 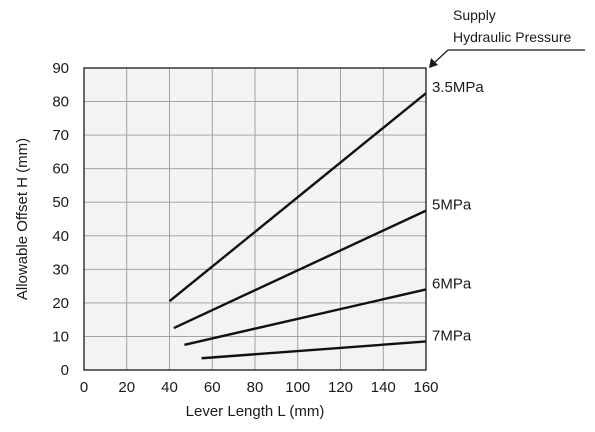 What do you see at coordinates (297, 387) in the screenshot?
I see `x-tick-label: 100` at bounding box center [297, 387].